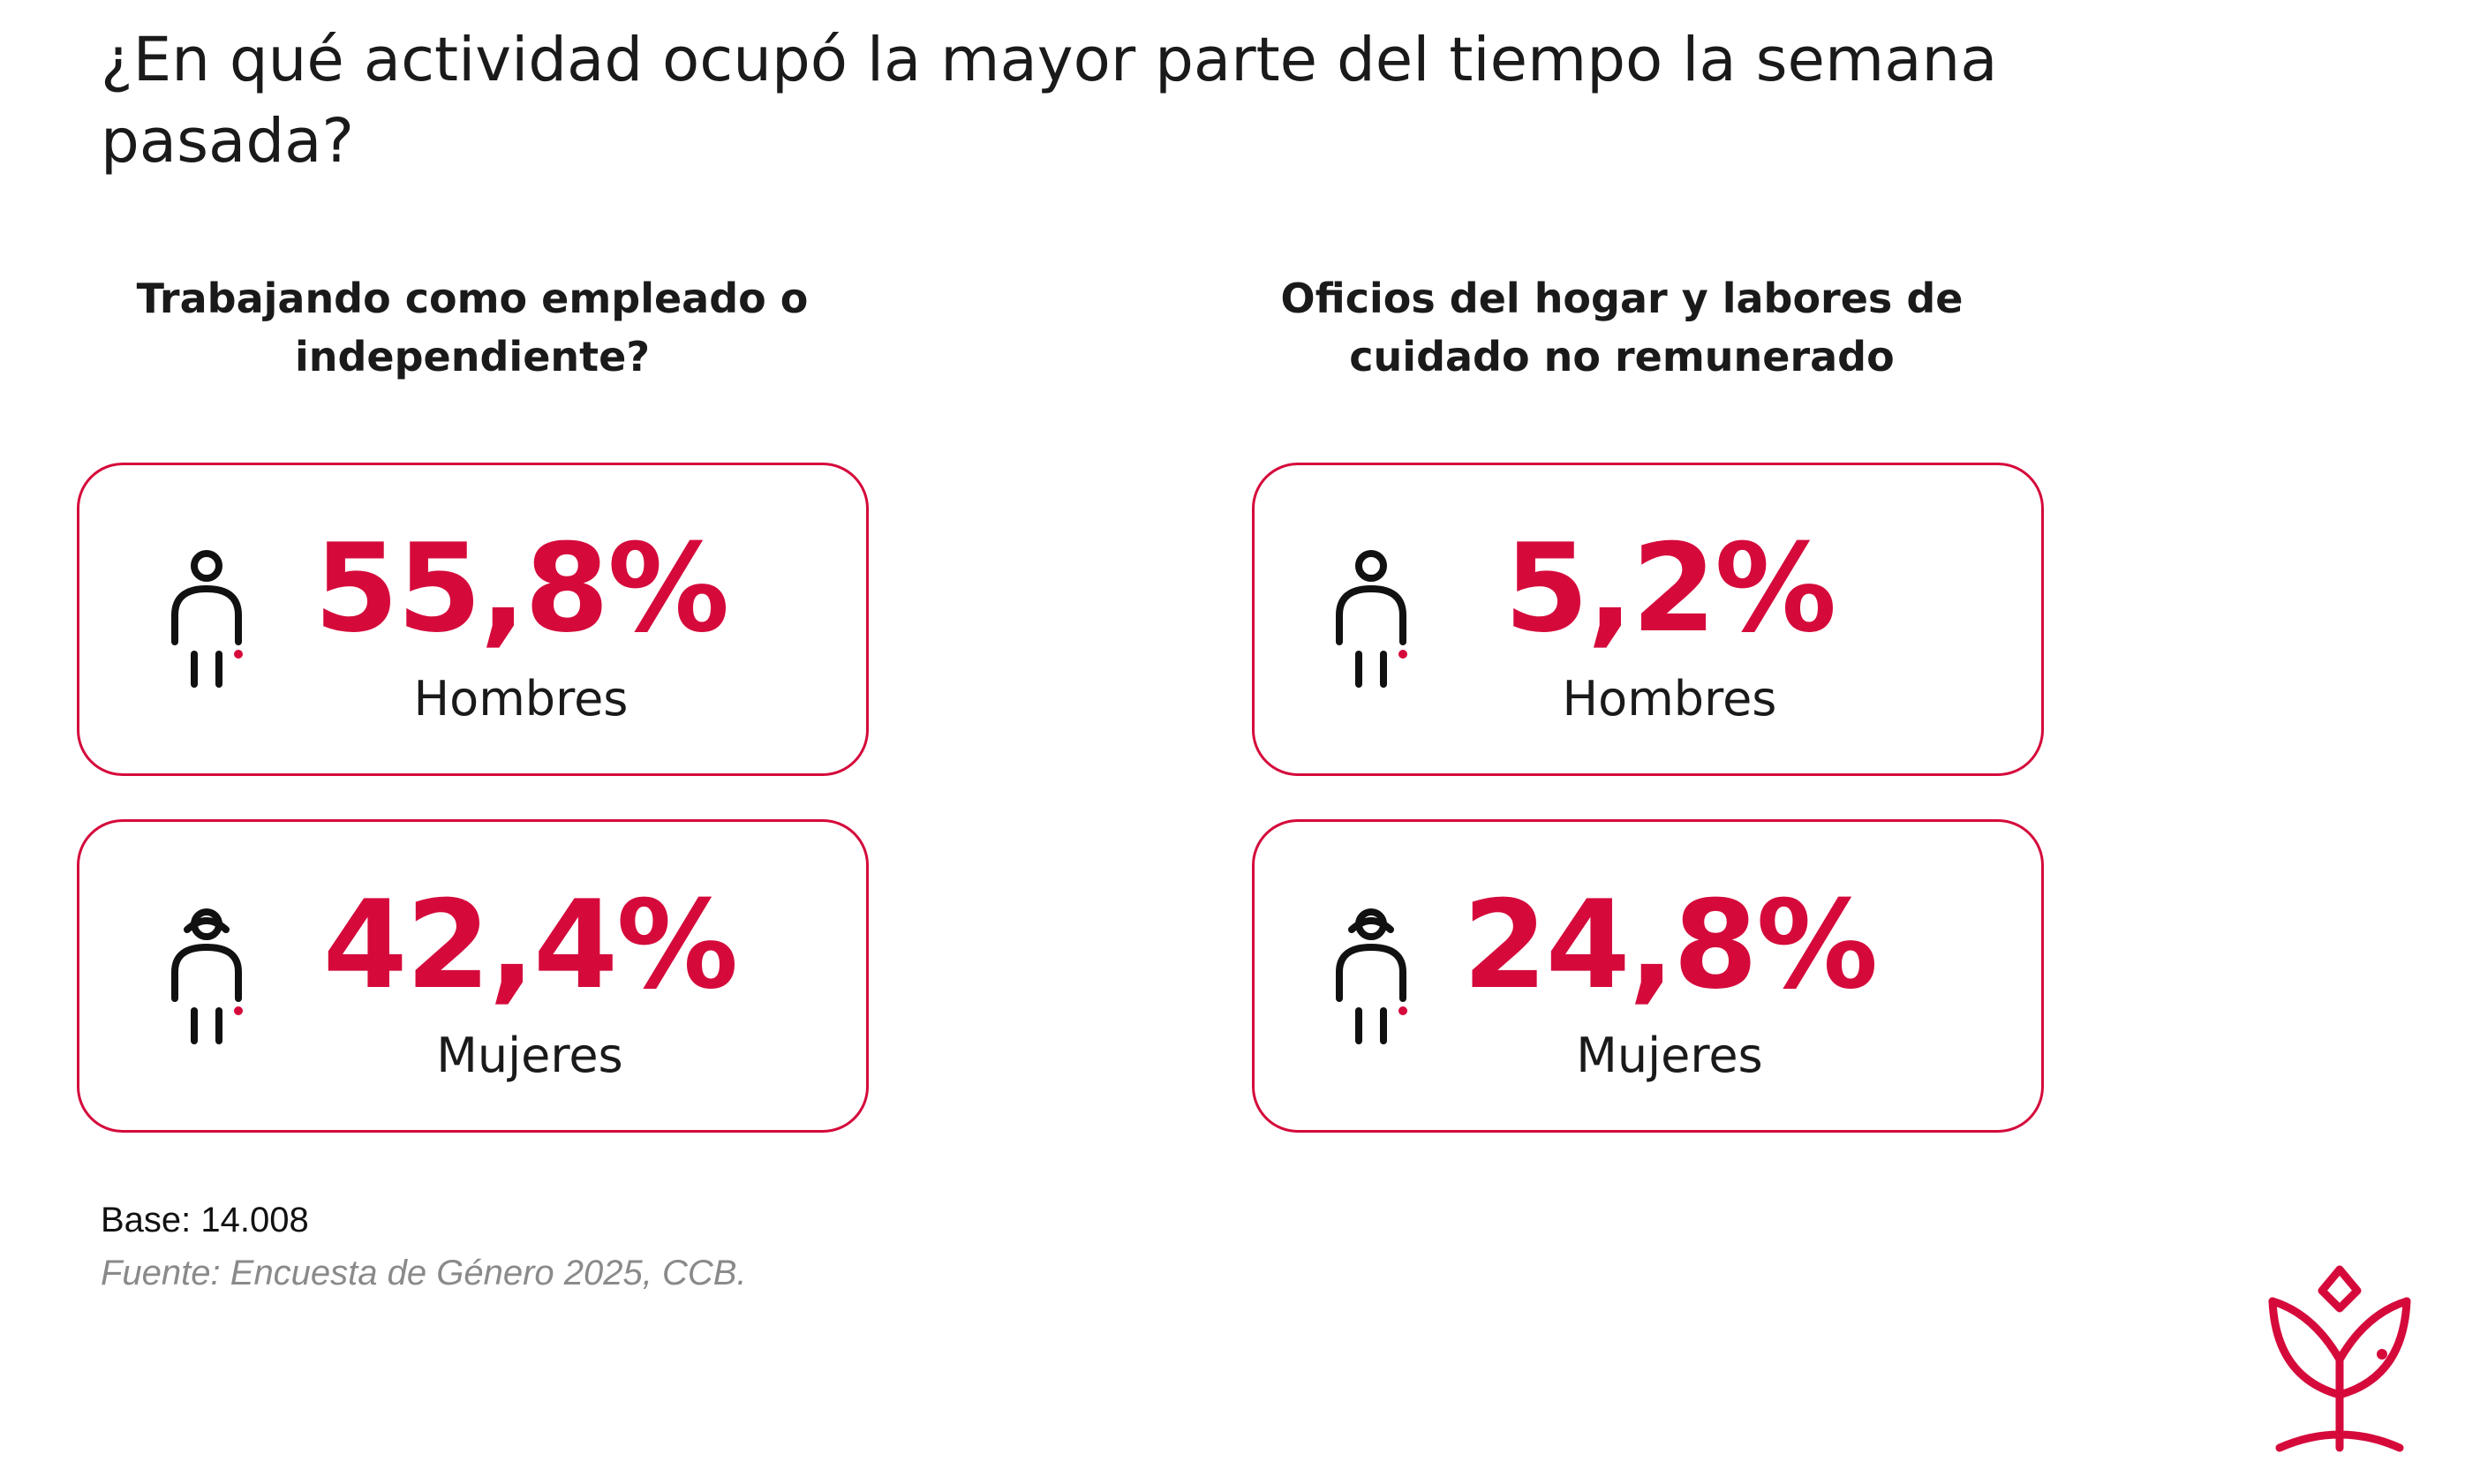 This screenshot has width=2480, height=1484. What do you see at coordinates (205, 1220) in the screenshot?
I see `base-note: Base: 14.008` at bounding box center [205, 1220].